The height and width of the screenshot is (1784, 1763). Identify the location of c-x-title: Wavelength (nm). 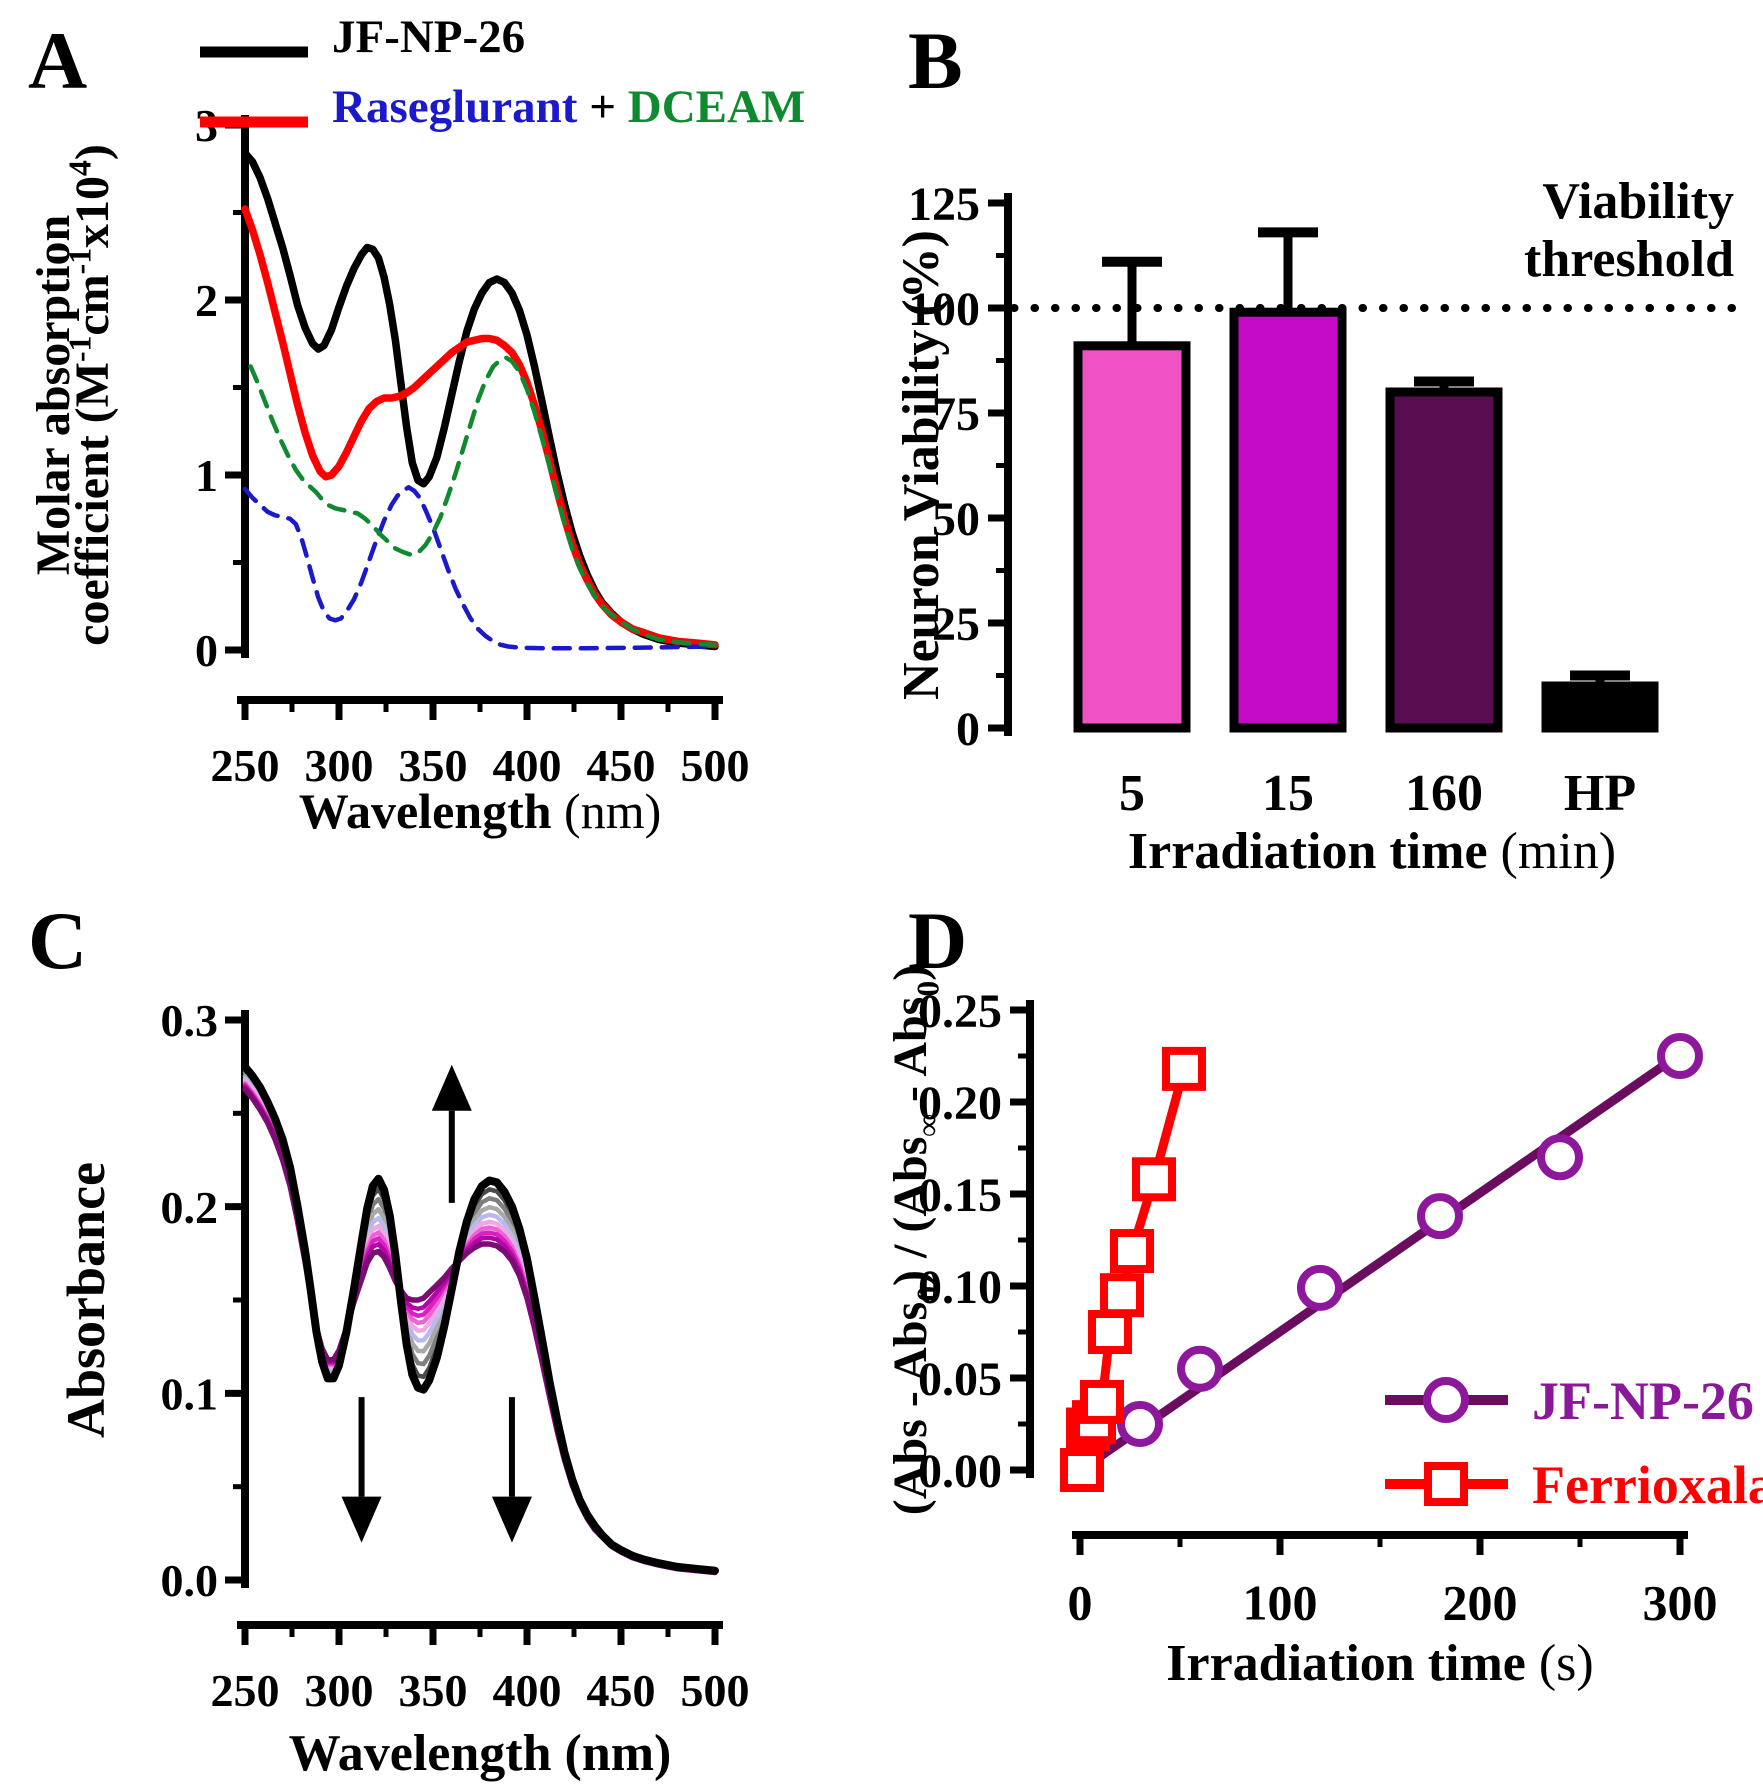
(480, 1753).